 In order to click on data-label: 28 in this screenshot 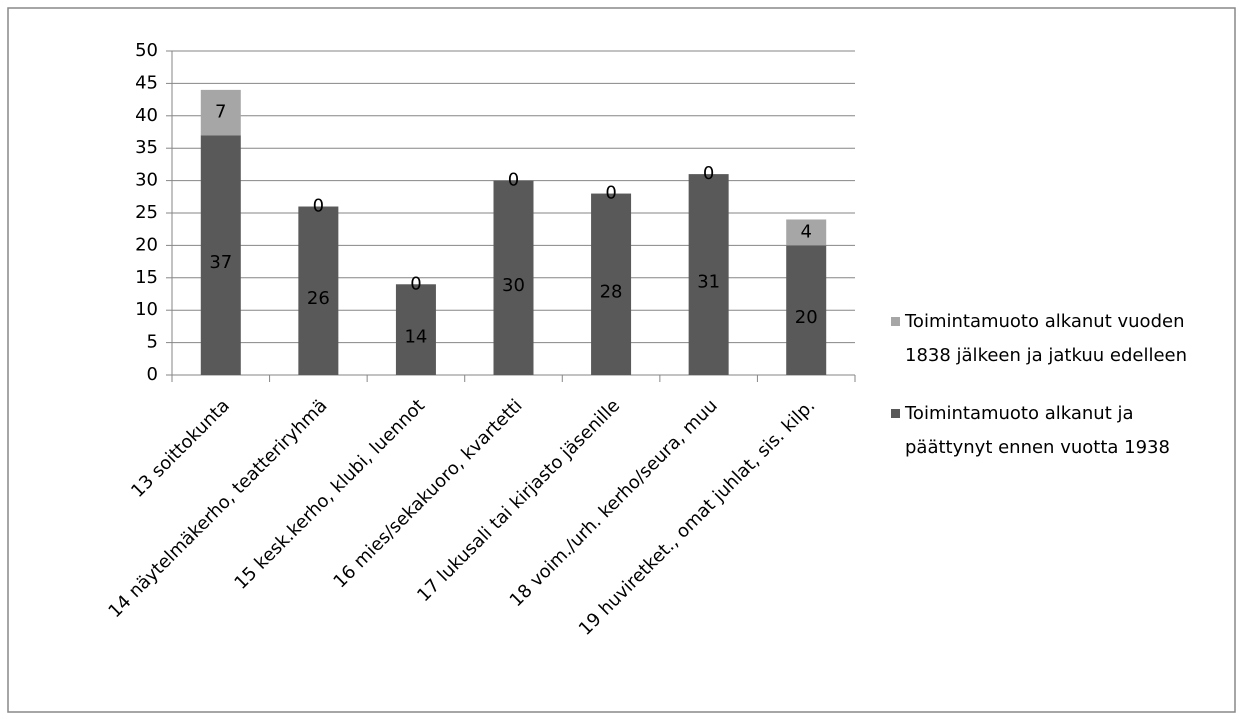, I will do `click(611, 291)`.